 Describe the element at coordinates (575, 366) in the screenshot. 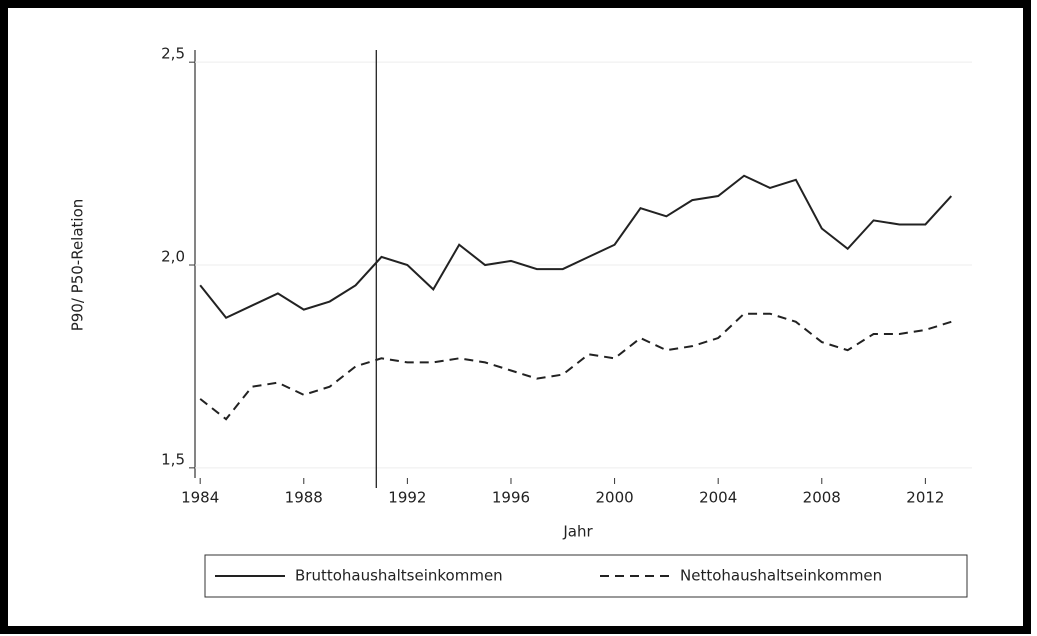

I see `series-line` at that location.